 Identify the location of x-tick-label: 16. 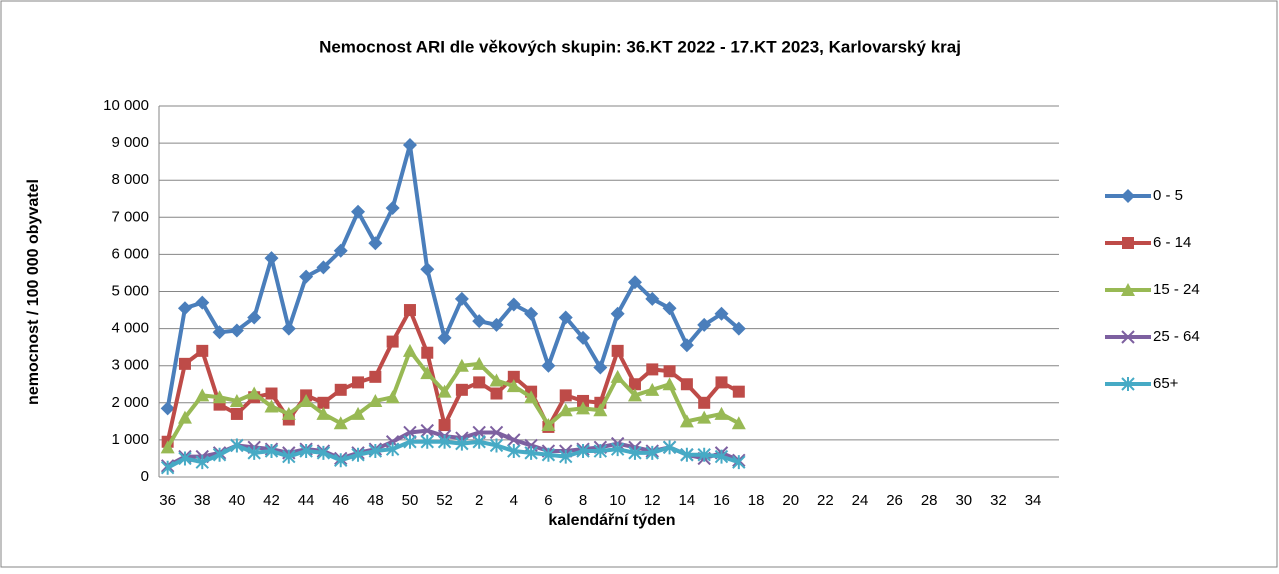
(721, 500).